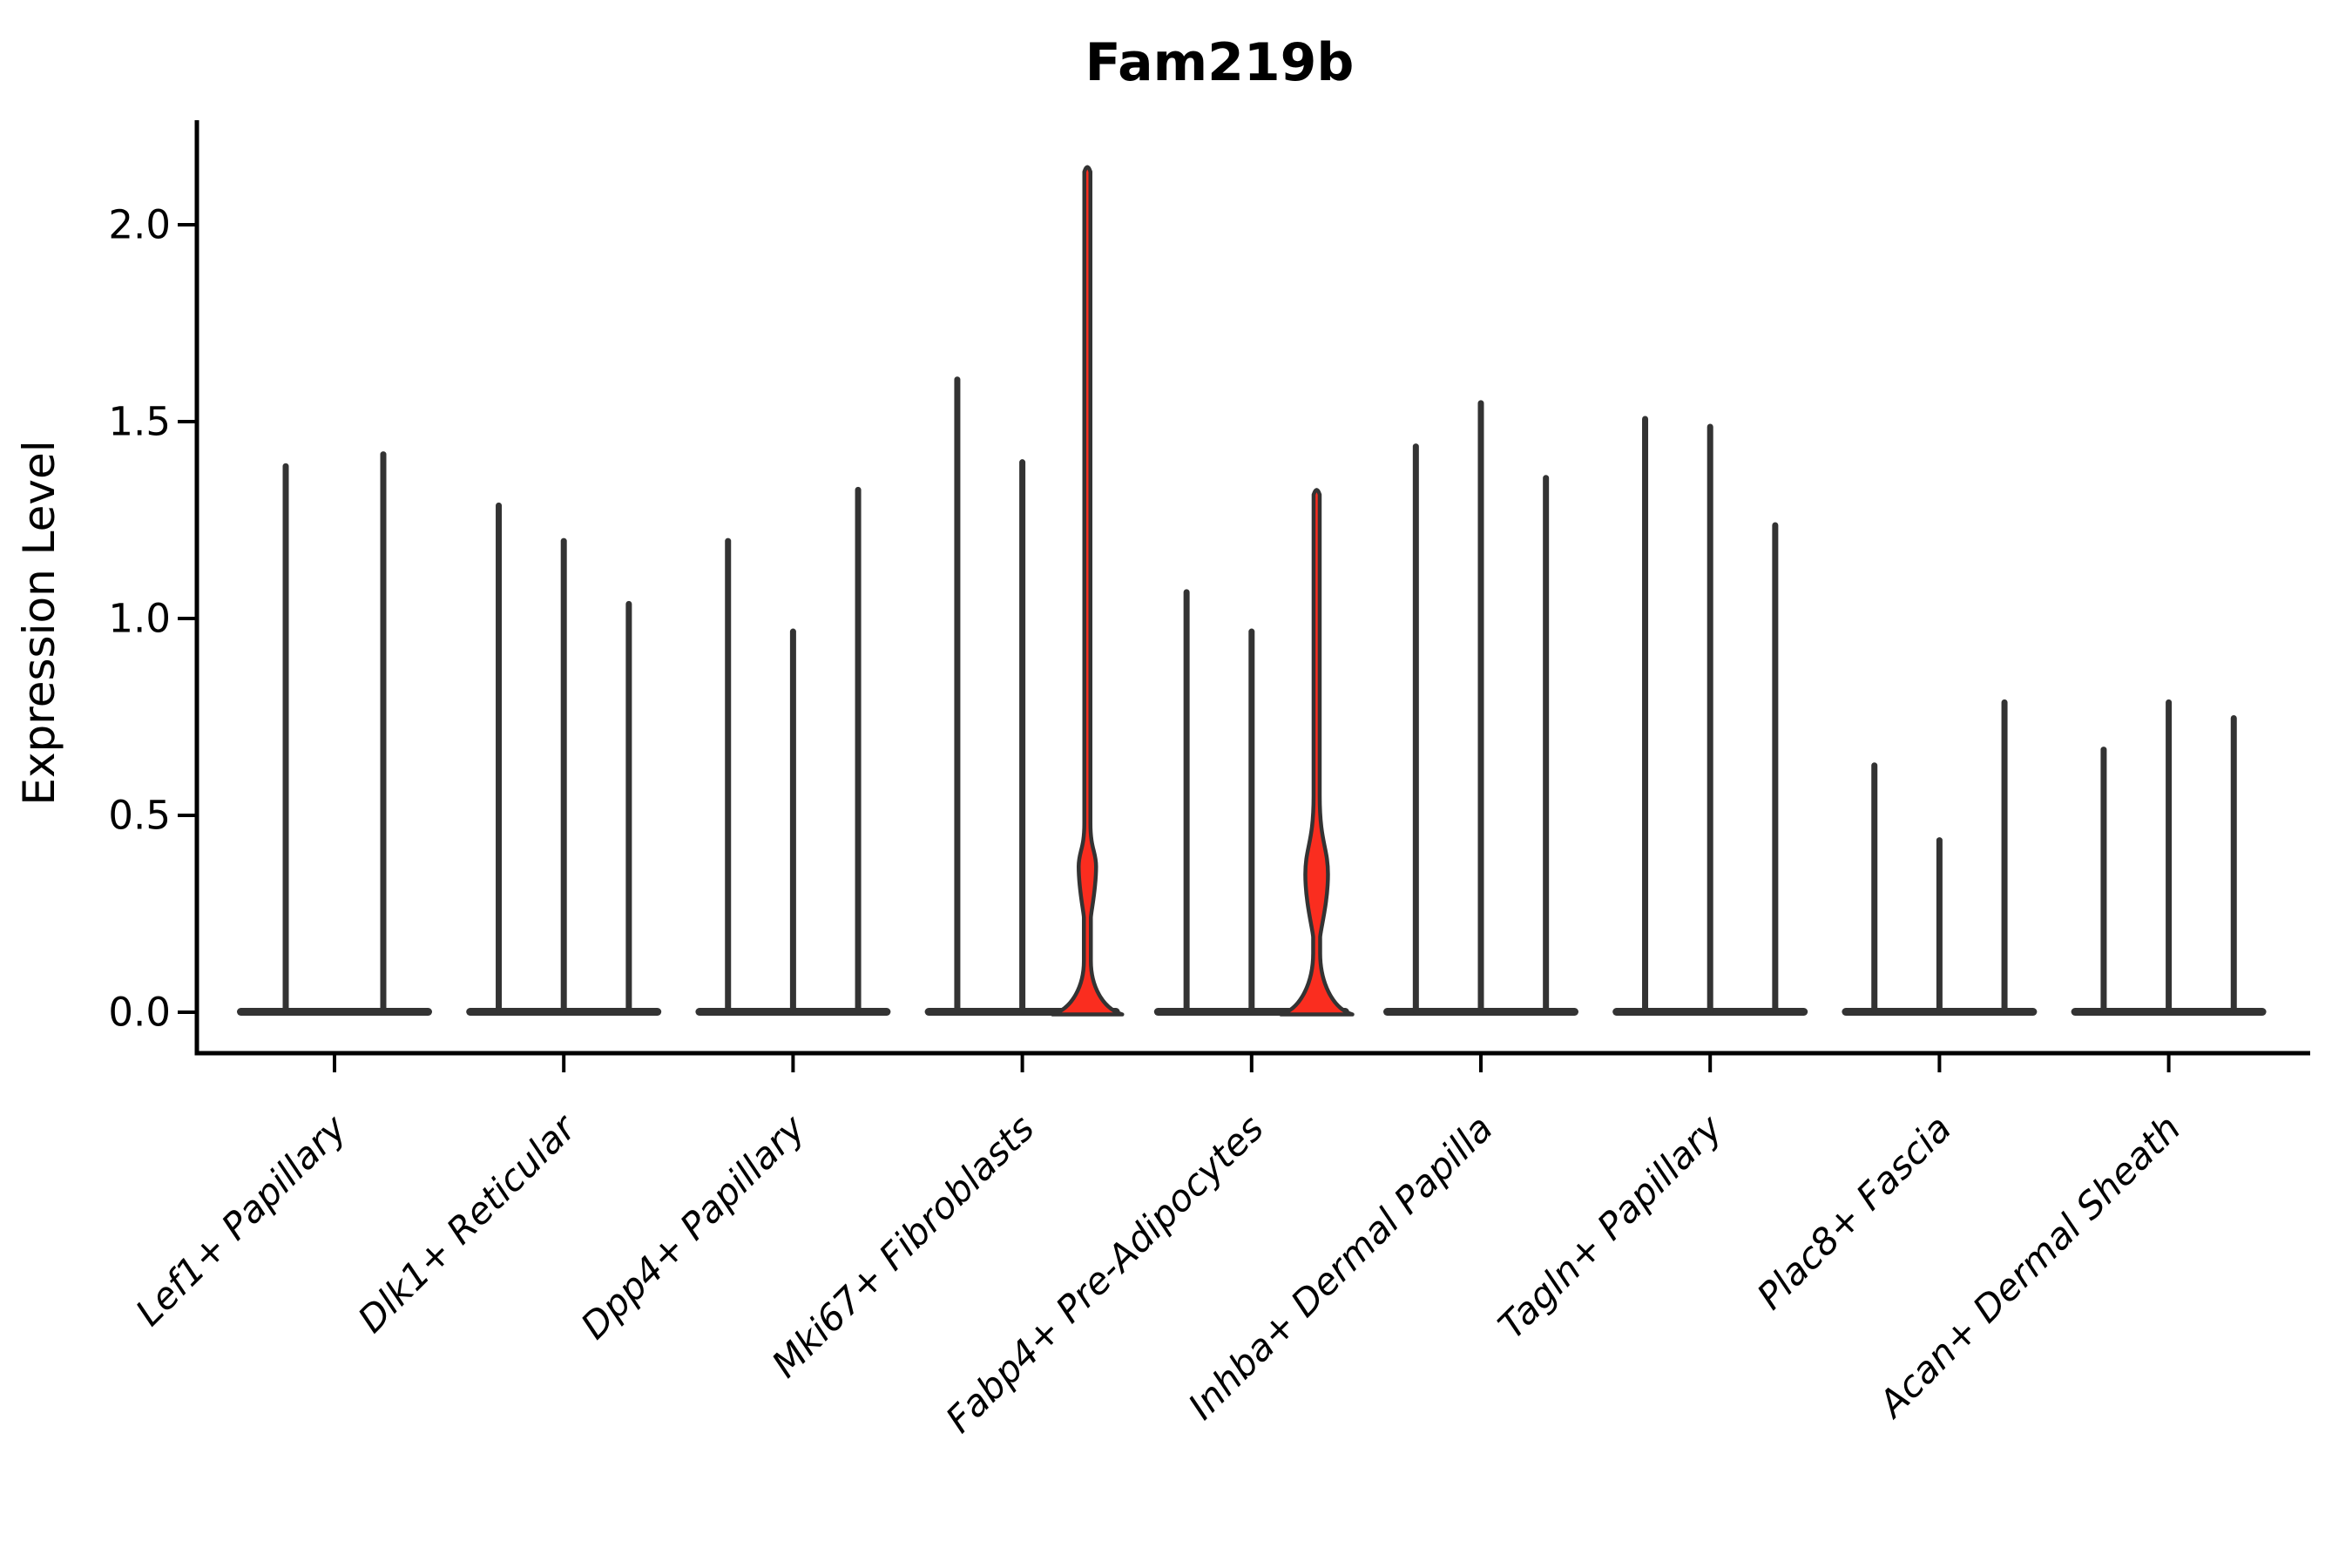  I want to click on y-tick-label: 1.5, so click(139, 422).